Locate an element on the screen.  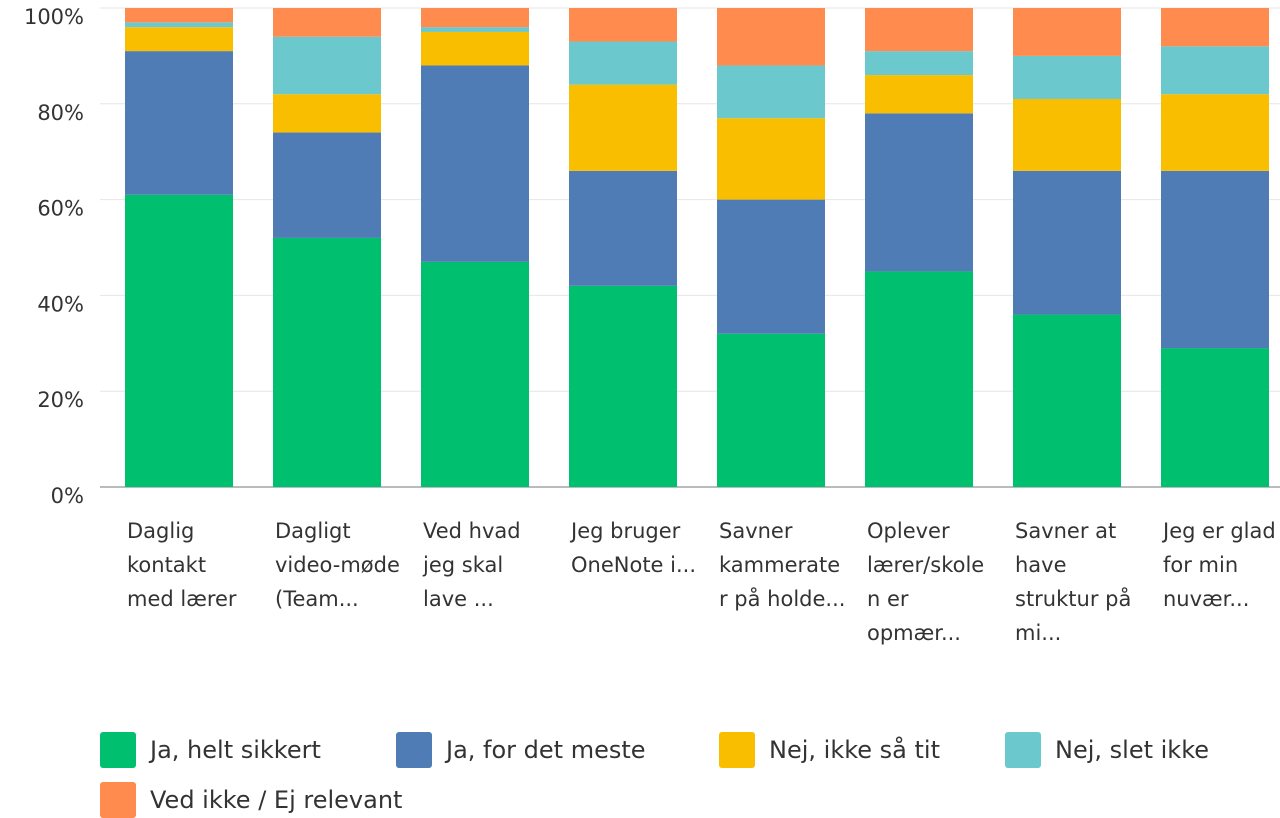
y-tick-label: 0% is located at coordinates (67, 496).